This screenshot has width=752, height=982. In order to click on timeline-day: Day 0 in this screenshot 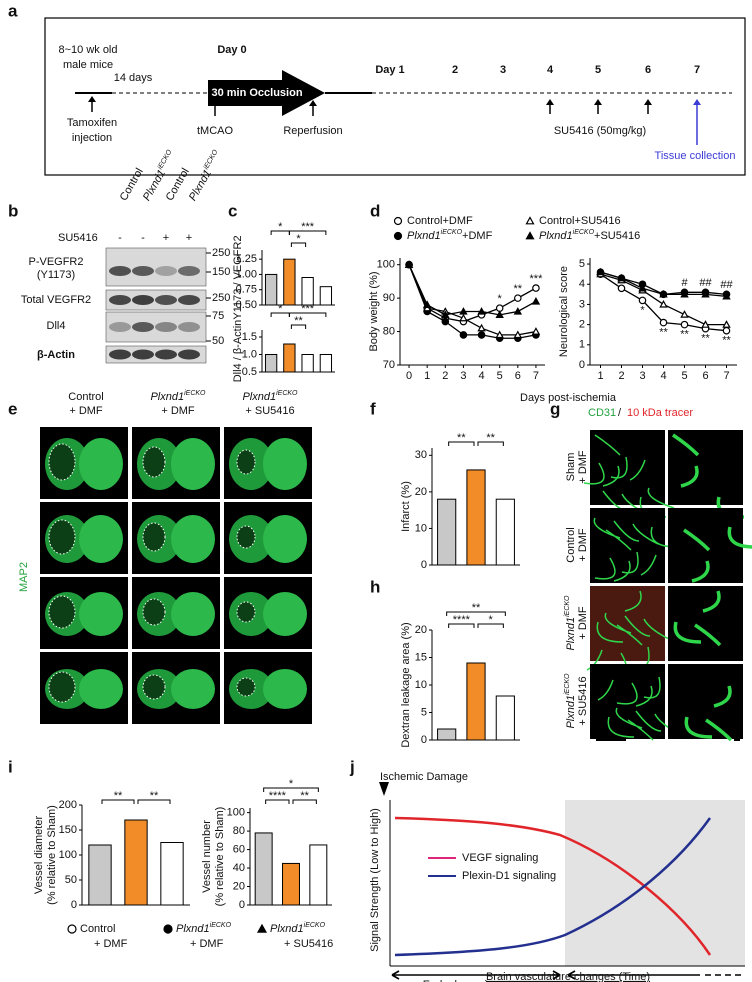, I will do `click(231, 50)`.